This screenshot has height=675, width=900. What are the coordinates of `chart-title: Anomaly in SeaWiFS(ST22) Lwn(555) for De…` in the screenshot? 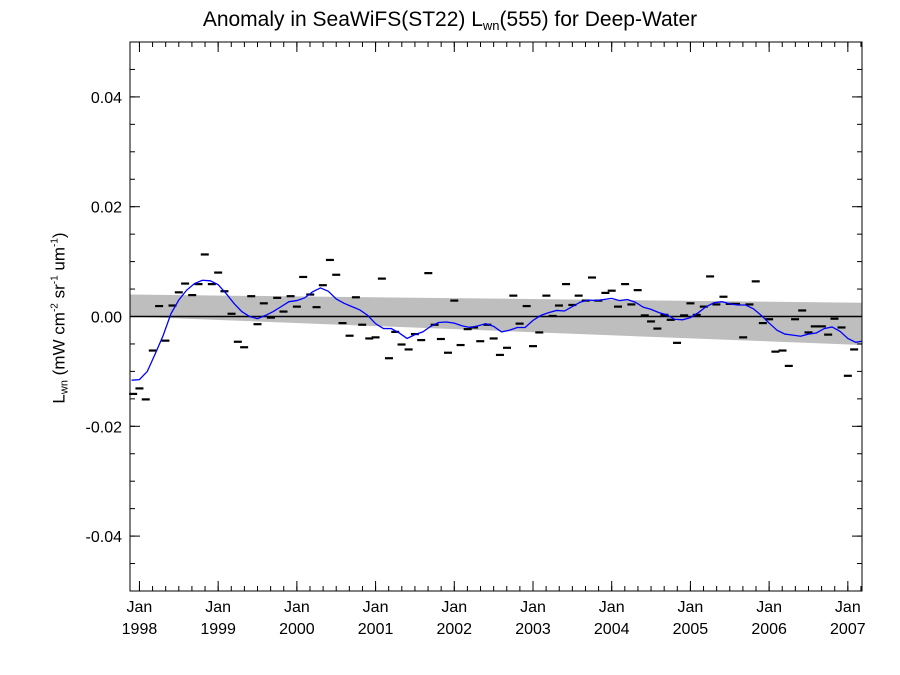 It's located at (450, 20).